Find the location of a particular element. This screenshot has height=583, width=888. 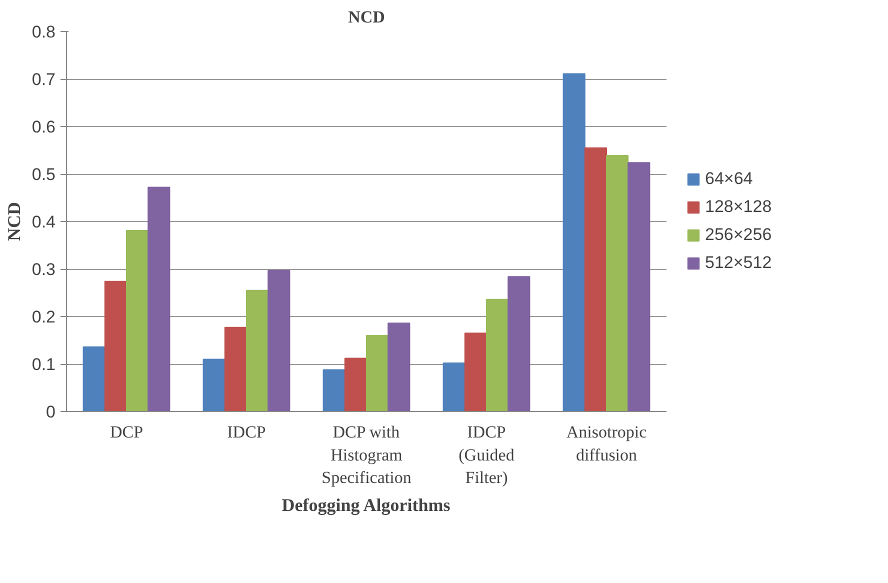

legend-label: 64×64 is located at coordinates (729, 179).